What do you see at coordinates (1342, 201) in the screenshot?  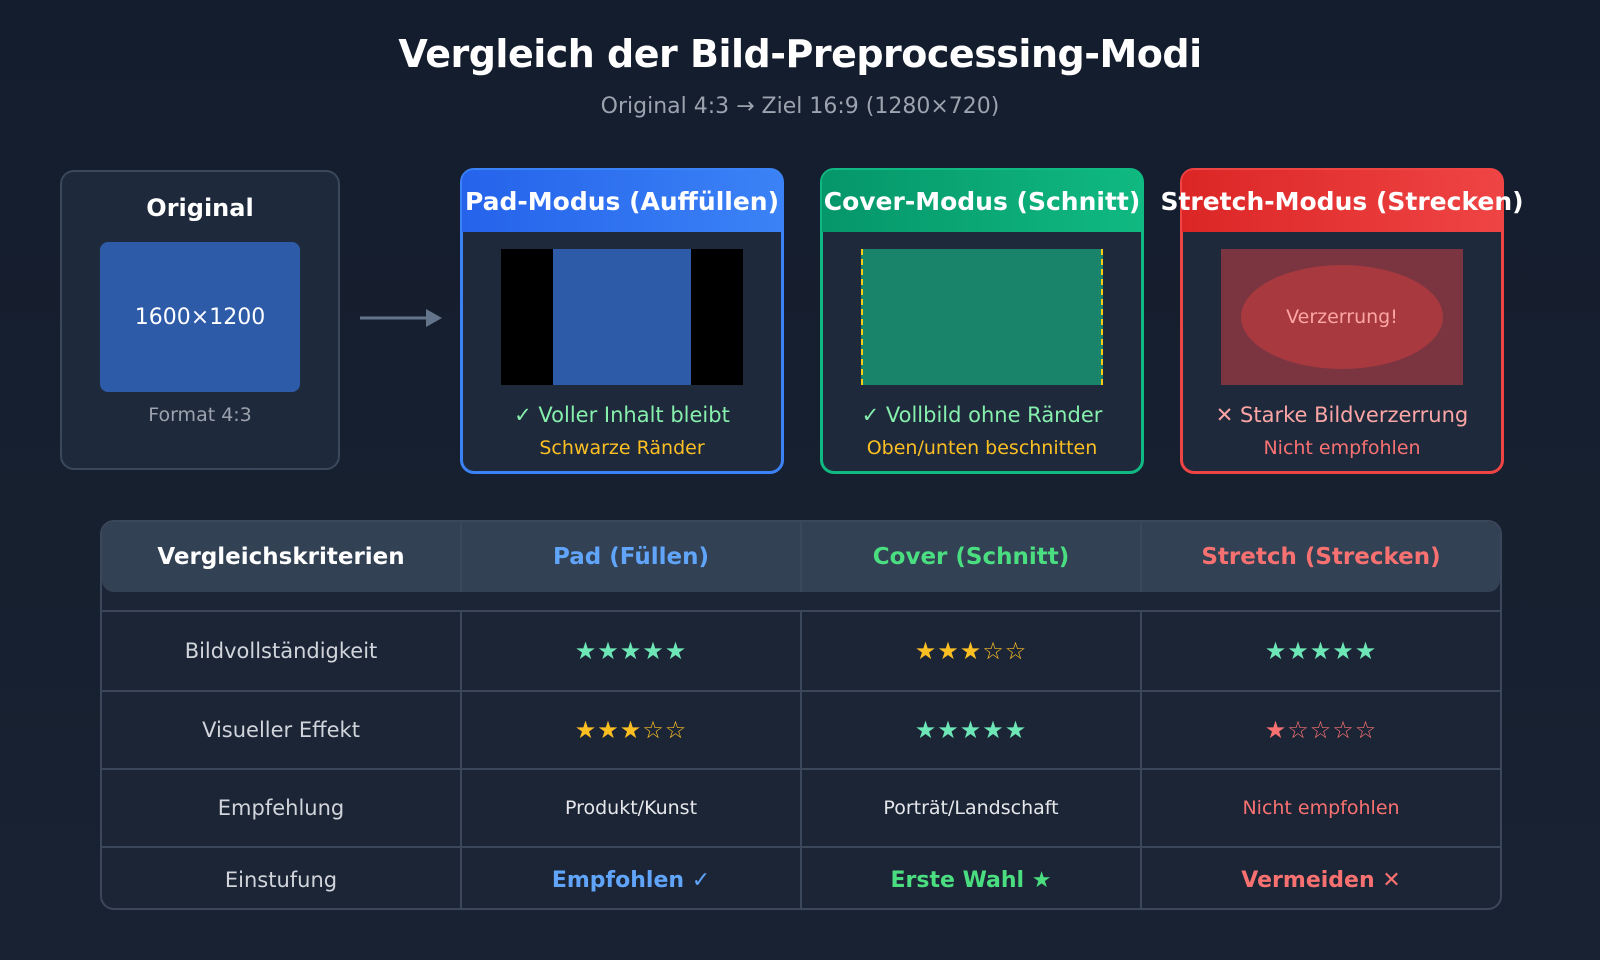 I see `stretch-mode-title: Stretch-Modus (Strecken)` at bounding box center [1342, 201].